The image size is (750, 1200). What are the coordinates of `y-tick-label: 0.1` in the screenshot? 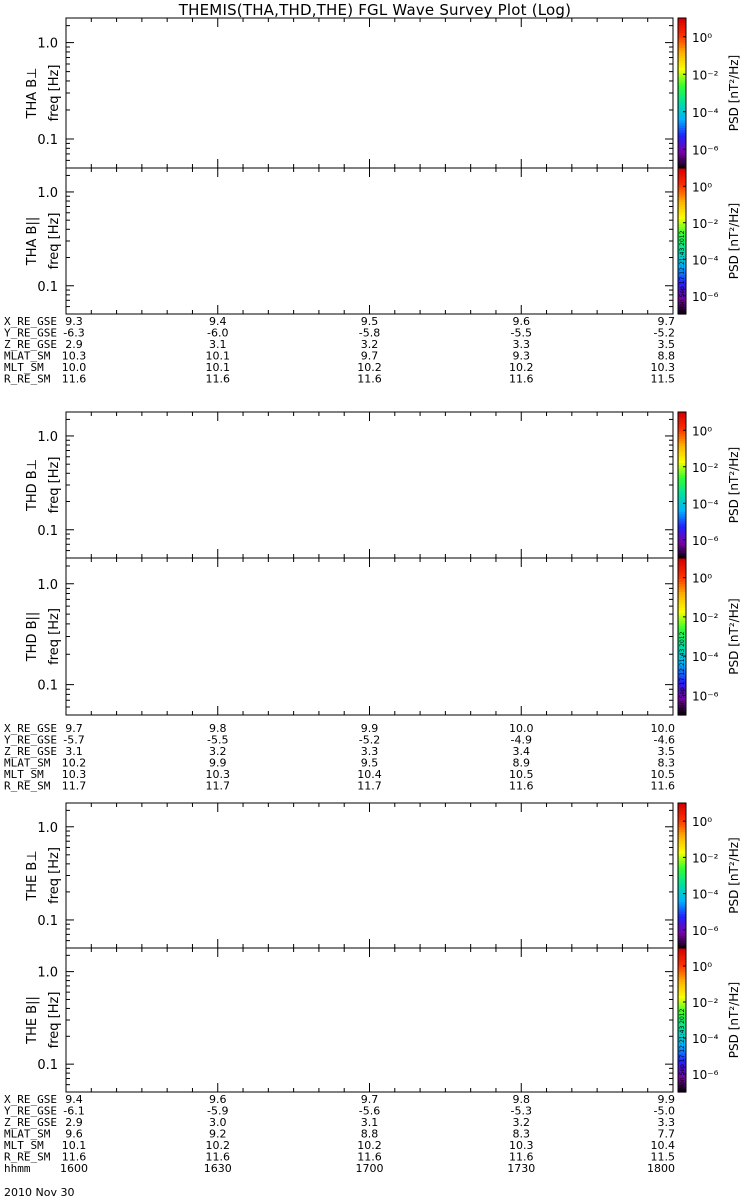 It's located at (47, 140).